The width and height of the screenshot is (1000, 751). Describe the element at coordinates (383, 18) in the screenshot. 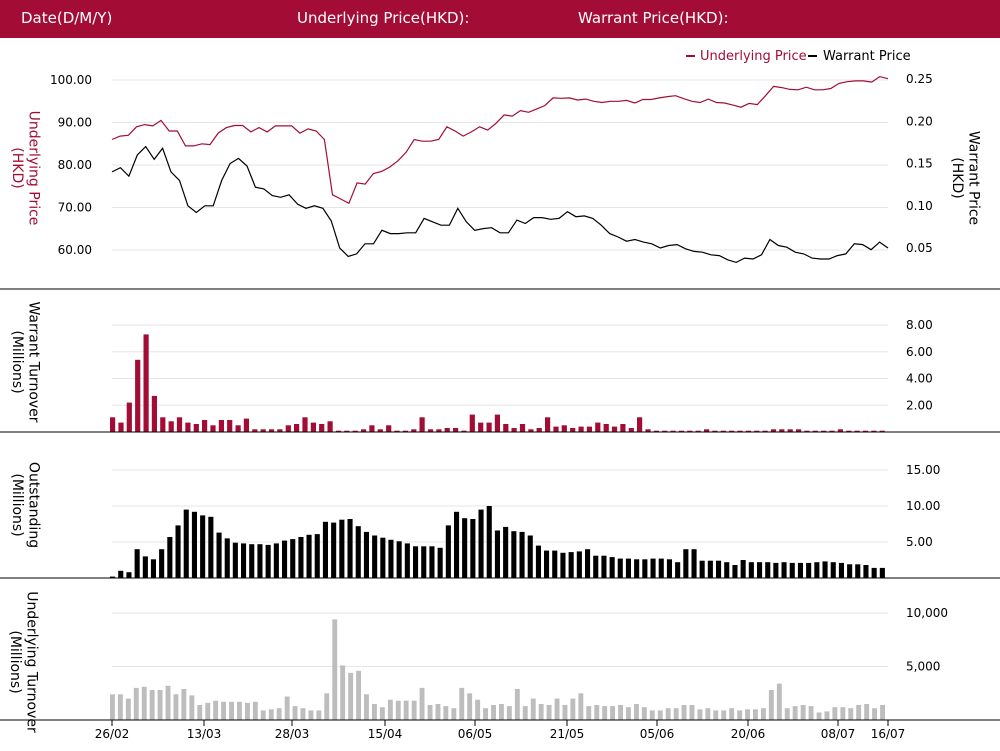

I see `underlying-price-label: Underlying Price(HKD):` at that location.